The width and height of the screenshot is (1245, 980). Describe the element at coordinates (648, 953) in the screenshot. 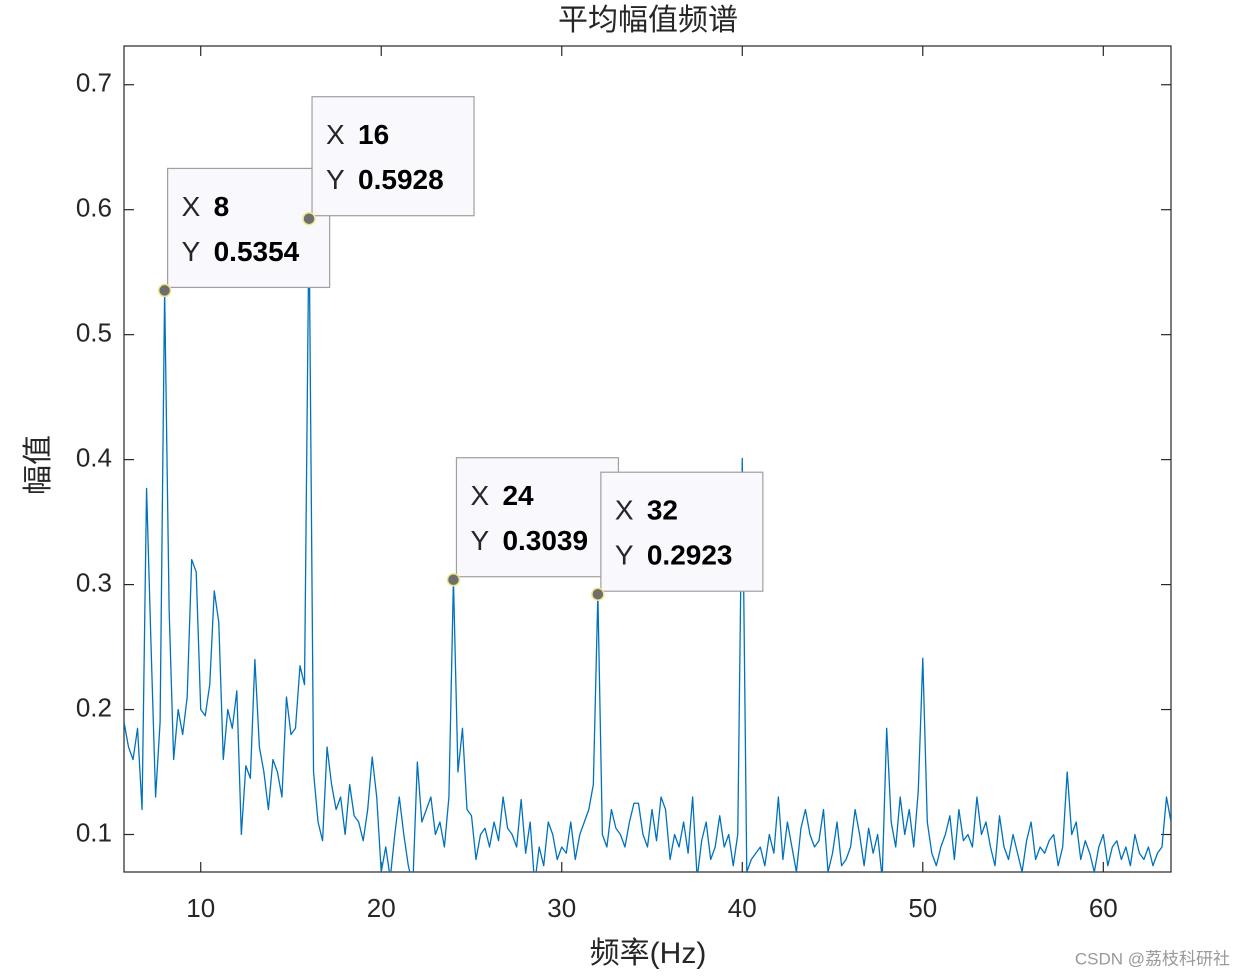

I see `x-axis-label: 频率(Hz)` at that location.